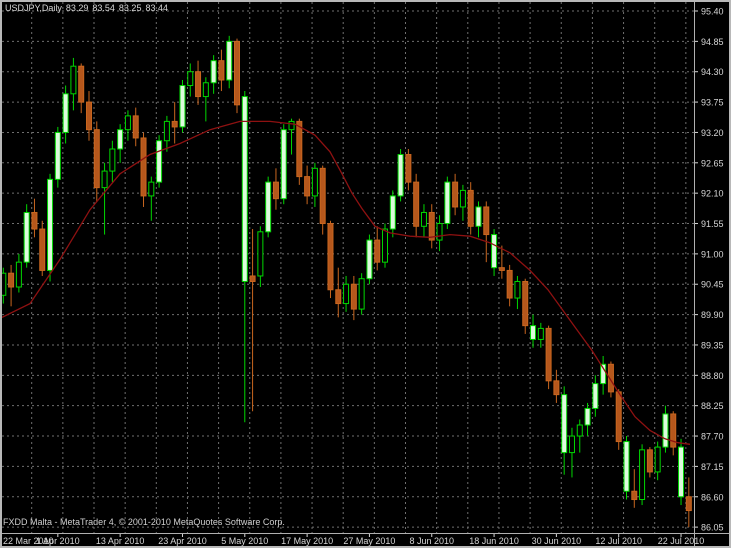  I want to click on quote-low: 83.25, so click(130, 8).